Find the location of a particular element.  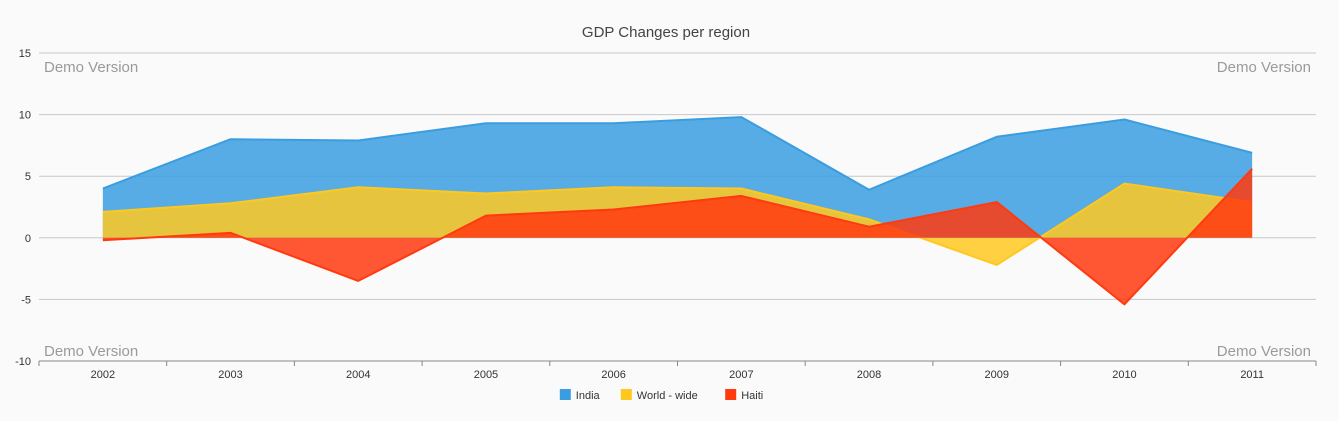

x-tick-label: 2009 is located at coordinates (997, 375).